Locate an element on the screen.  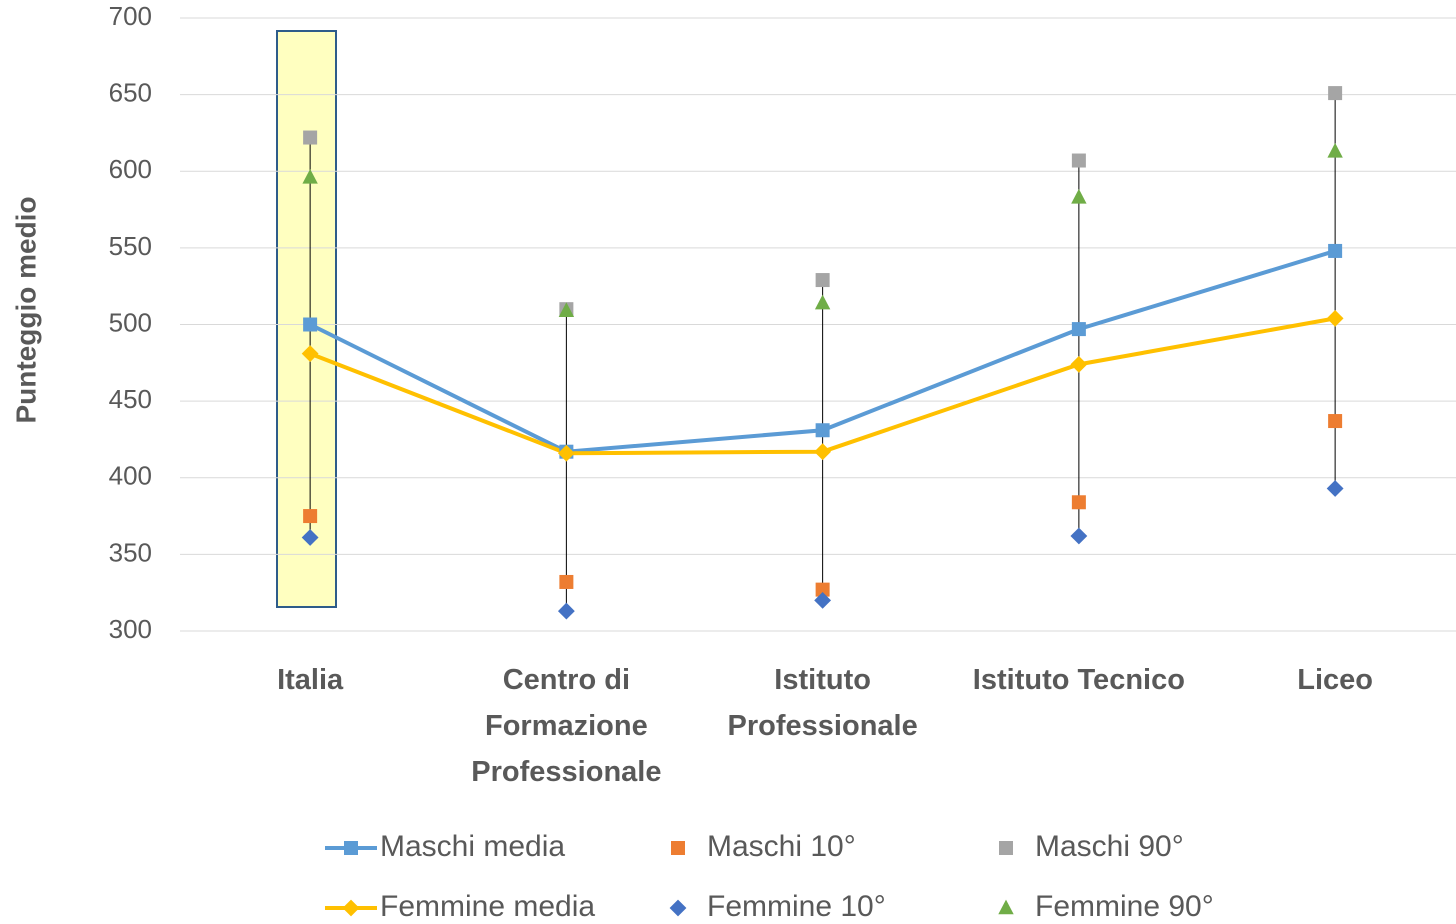
legend-label: Femmine 10° is located at coordinates (796, 906).